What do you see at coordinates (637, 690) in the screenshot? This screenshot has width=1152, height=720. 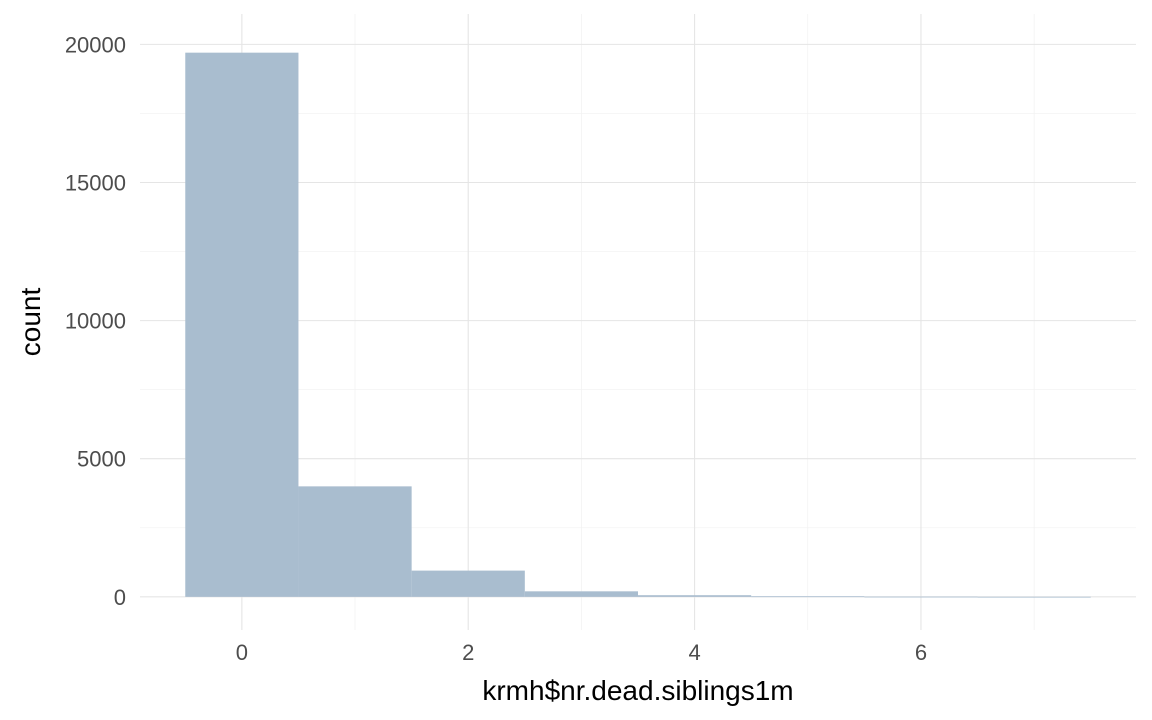 I see `x-axis-title: krmh$nr.dead.siblings1m` at bounding box center [637, 690].